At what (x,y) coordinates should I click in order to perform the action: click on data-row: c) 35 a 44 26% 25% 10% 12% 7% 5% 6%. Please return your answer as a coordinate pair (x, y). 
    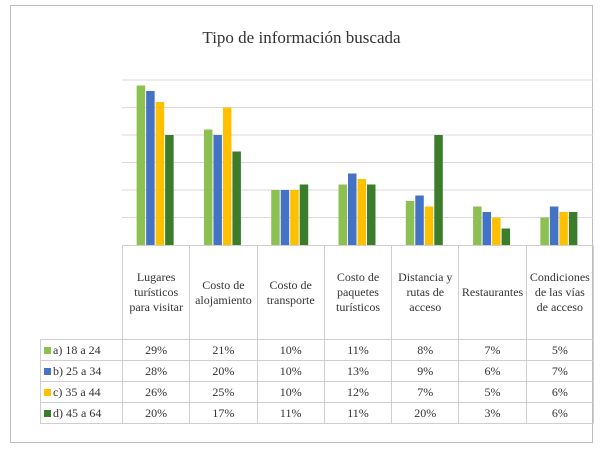
    Looking at the image, I should click on (317, 392).